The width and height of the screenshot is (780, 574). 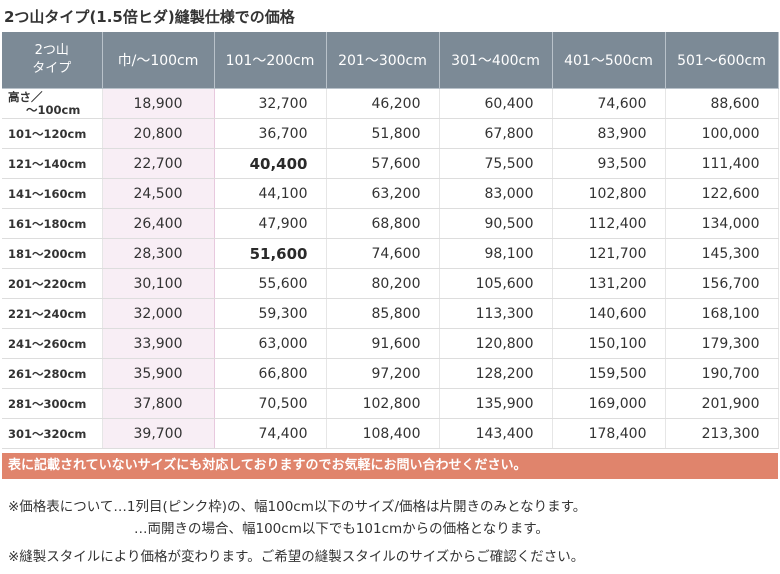 What do you see at coordinates (722, 103) in the screenshot?
I see `price-cell: 88,600` at bounding box center [722, 103].